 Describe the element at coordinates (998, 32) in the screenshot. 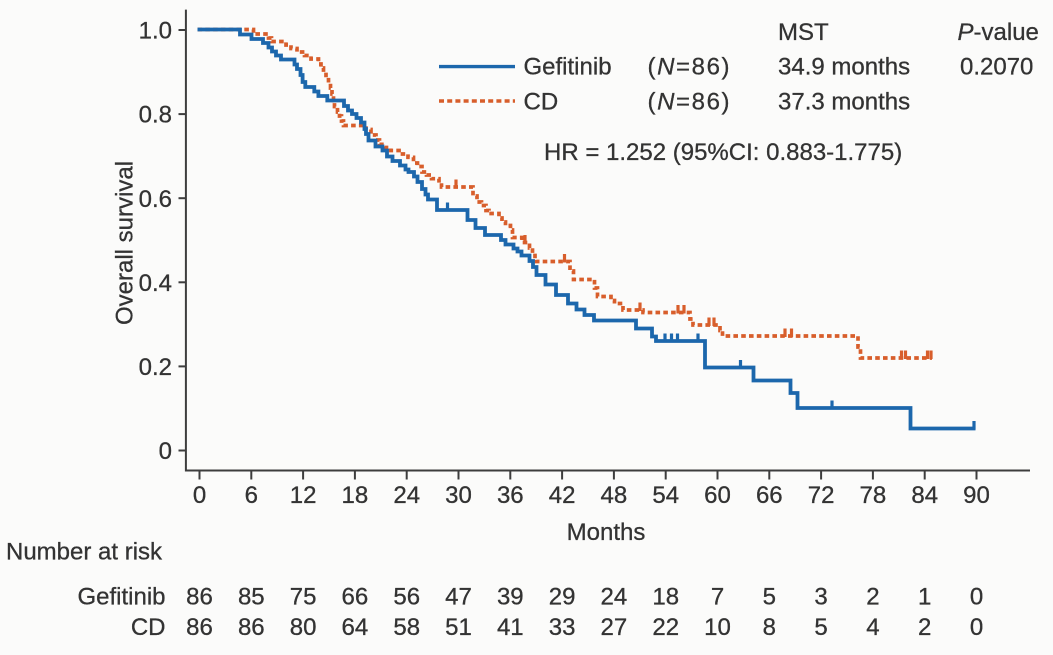

I see `svg-text: P-value` at that location.